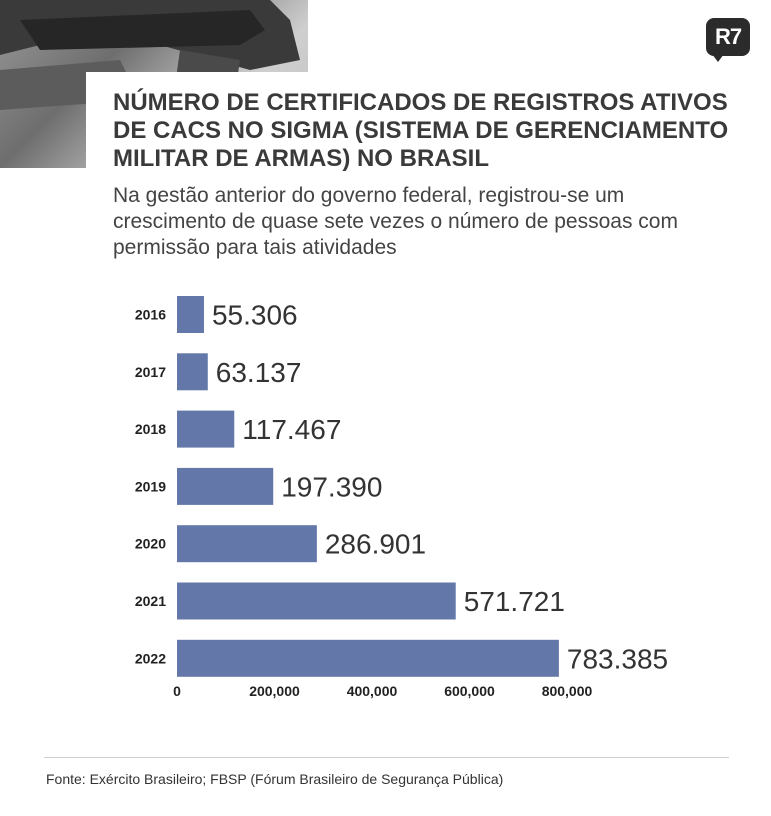 The height and width of the screenshot is (816, 771). Describe the element at coordinates (150, 658) in the screenshot. I see `category-label: 2022` at that location.